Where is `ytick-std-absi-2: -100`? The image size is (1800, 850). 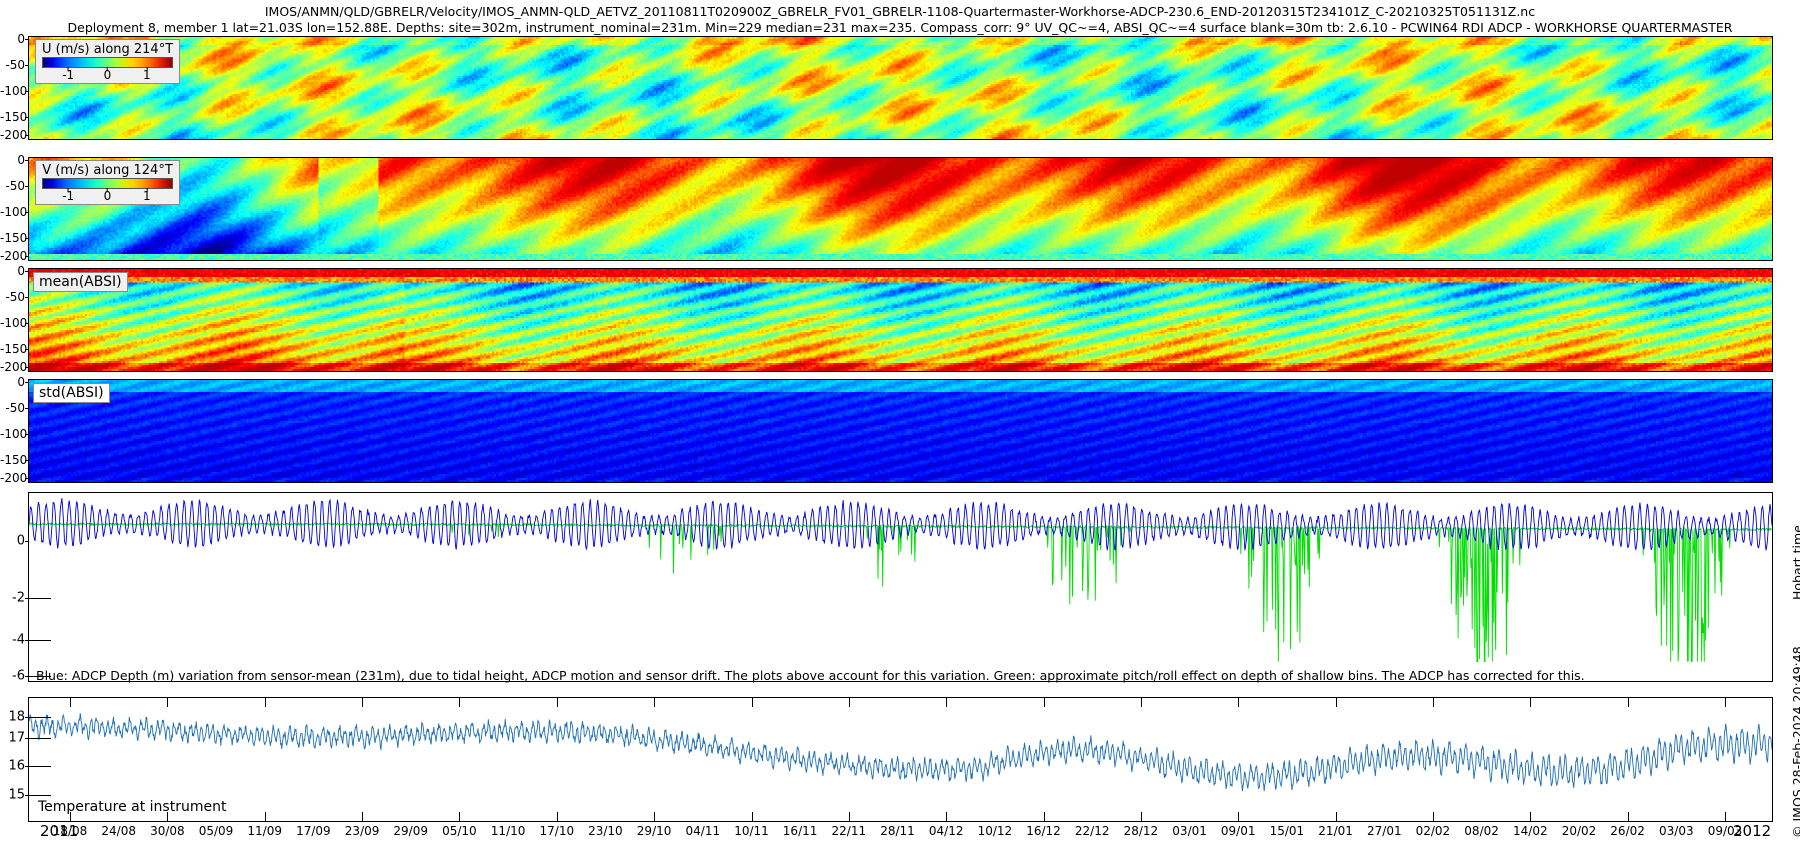 ytick-std-absi-2: -100 is located at coordinates (14, 434).